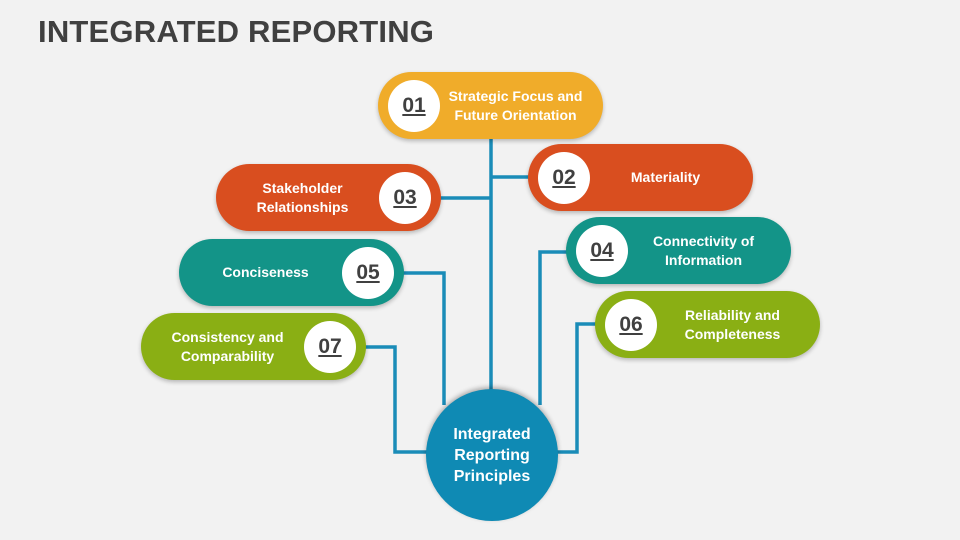 This screenshot has width=960, height=540. What do you see at coordinates (665, 177) in the screenshot?
I see `principle-label: Materiality` at bounding box center [665, 177].